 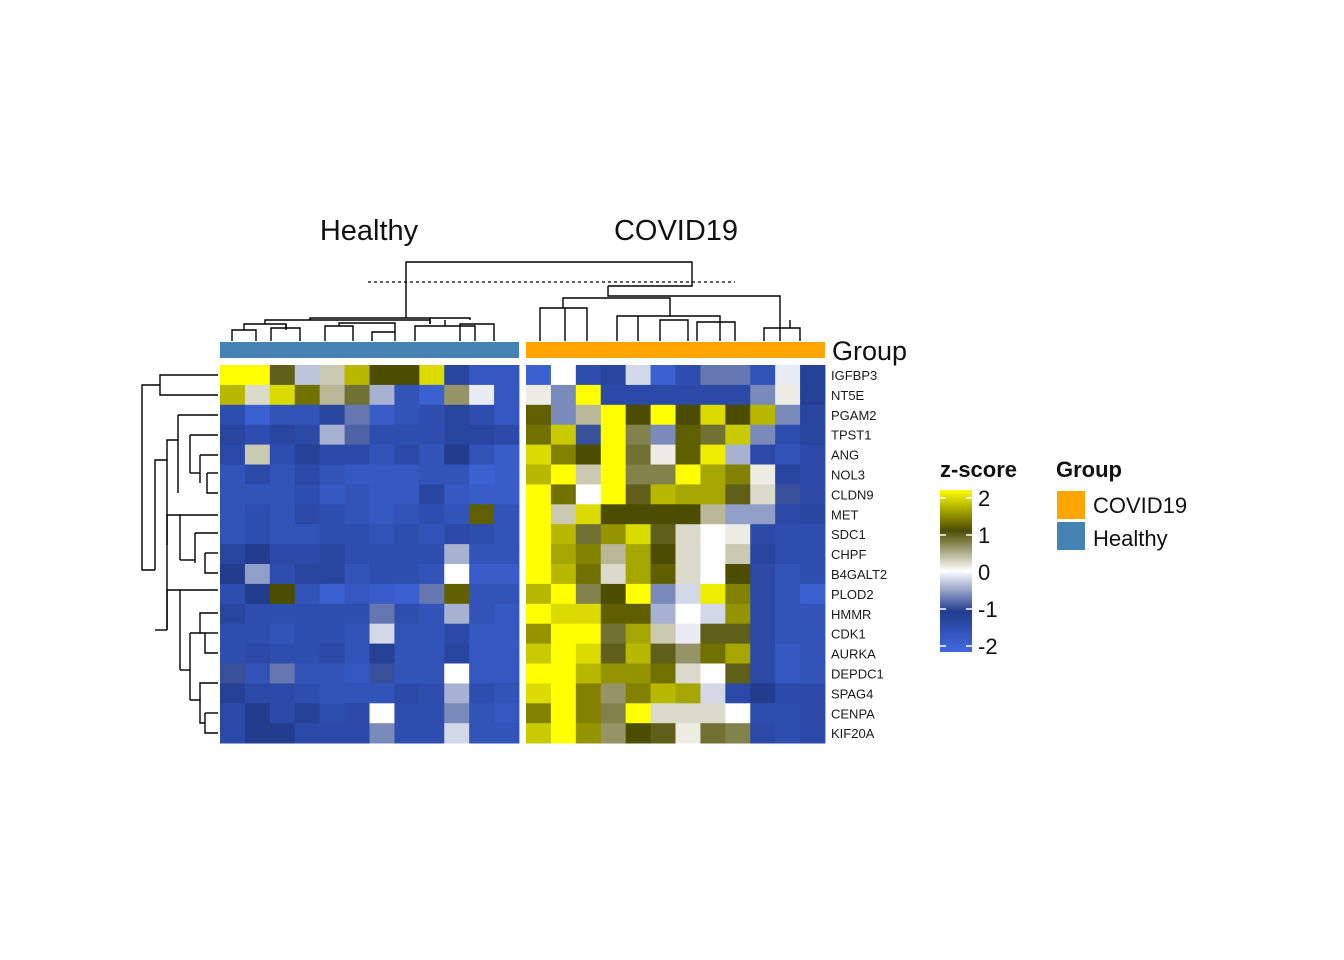 What do you see at coordinates (988, 646) in the screenshot?
I see `zscore-tick-label: -2` at bounding box center [988, 646].